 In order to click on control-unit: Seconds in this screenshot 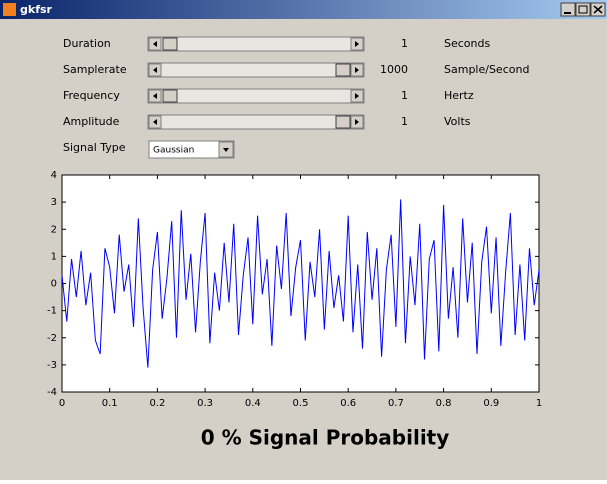, I will do `click(467, 43)`.